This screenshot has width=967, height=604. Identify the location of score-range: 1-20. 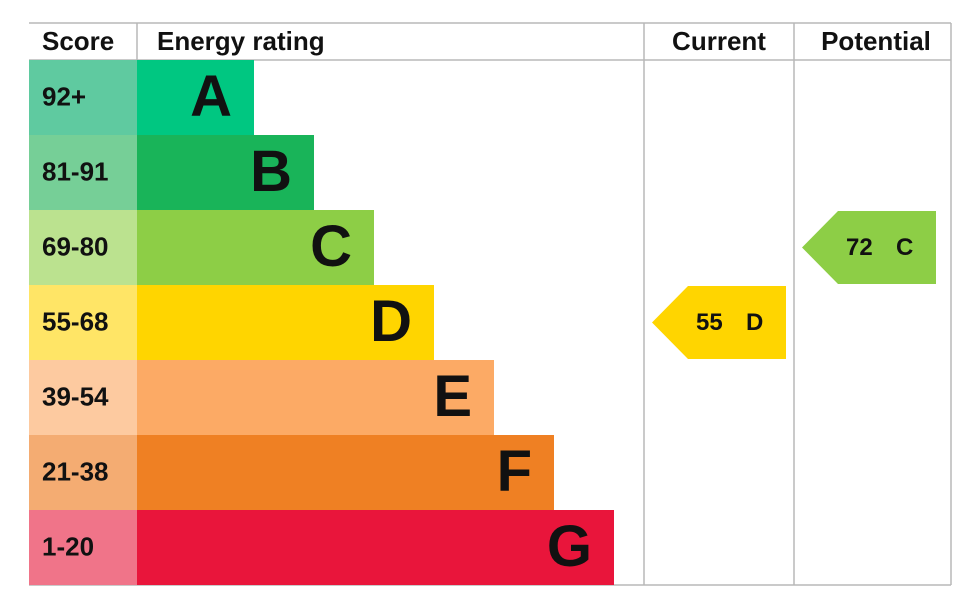
(68, 546).